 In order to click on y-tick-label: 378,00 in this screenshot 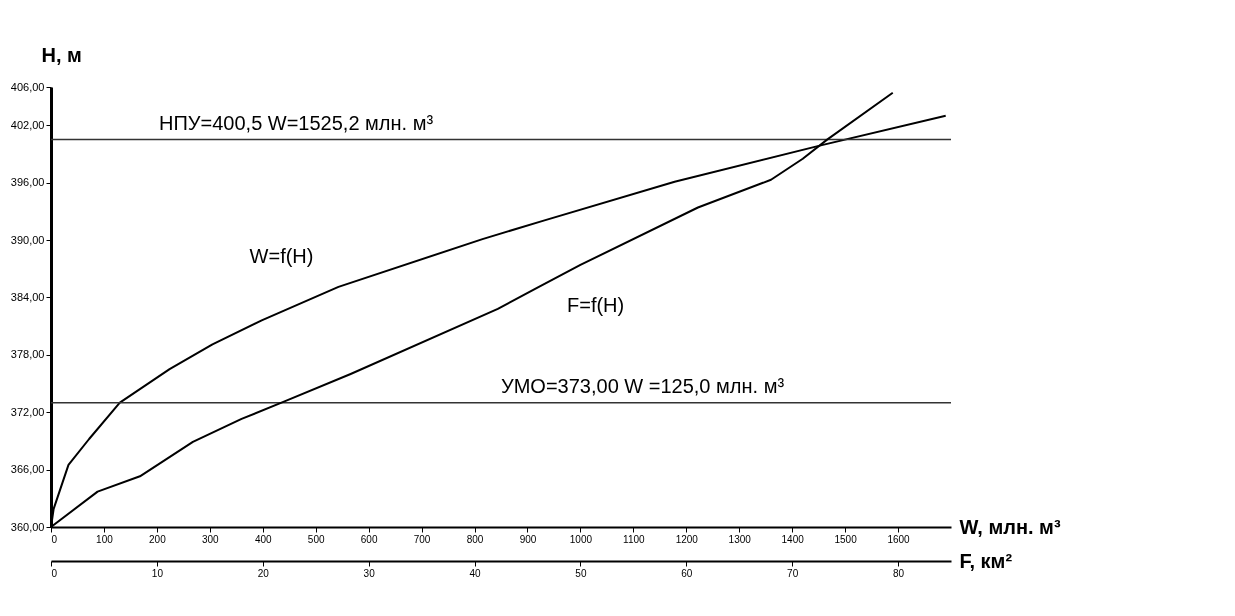, I will do `click(27, 354)`.